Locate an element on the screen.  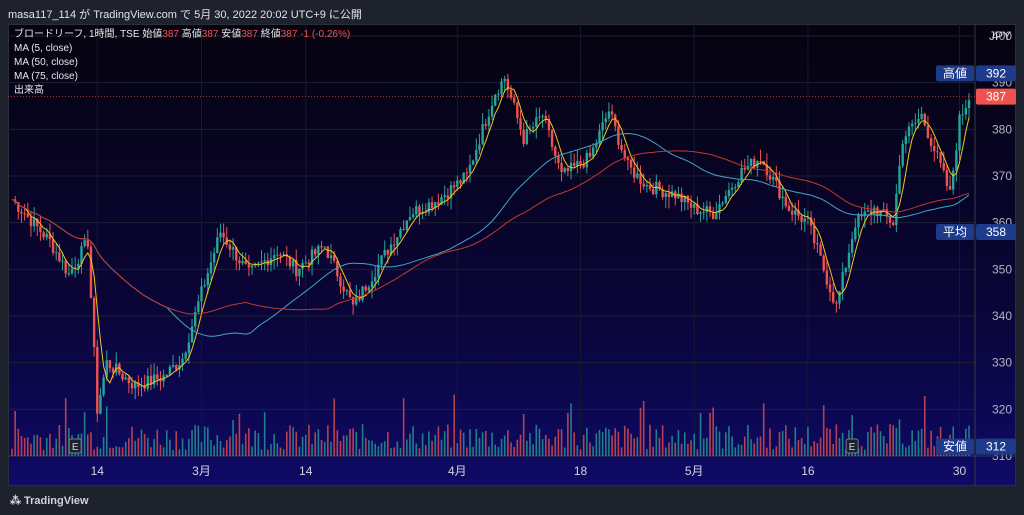
price-tag-bg is located at coordinates (996, 232).